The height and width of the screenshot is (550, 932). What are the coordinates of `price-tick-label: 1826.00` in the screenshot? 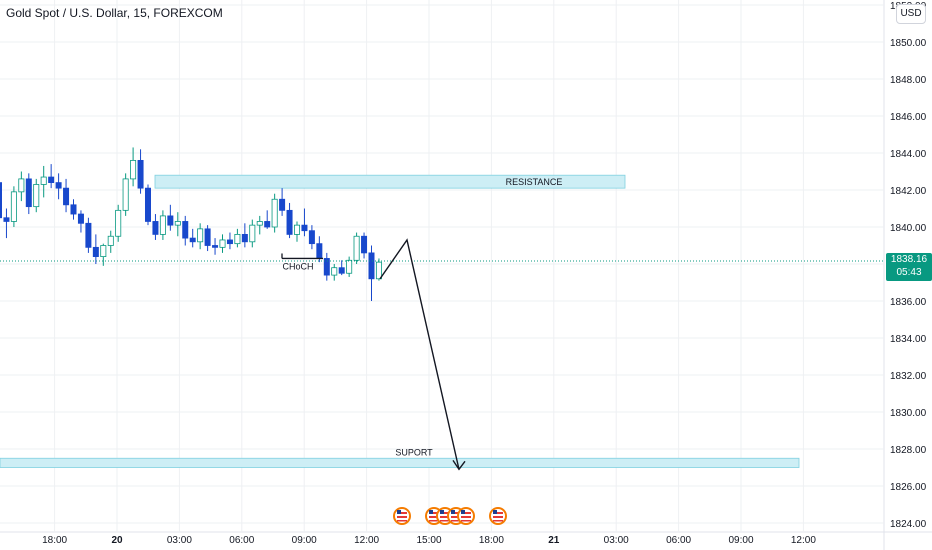 It's located at (908, 487).